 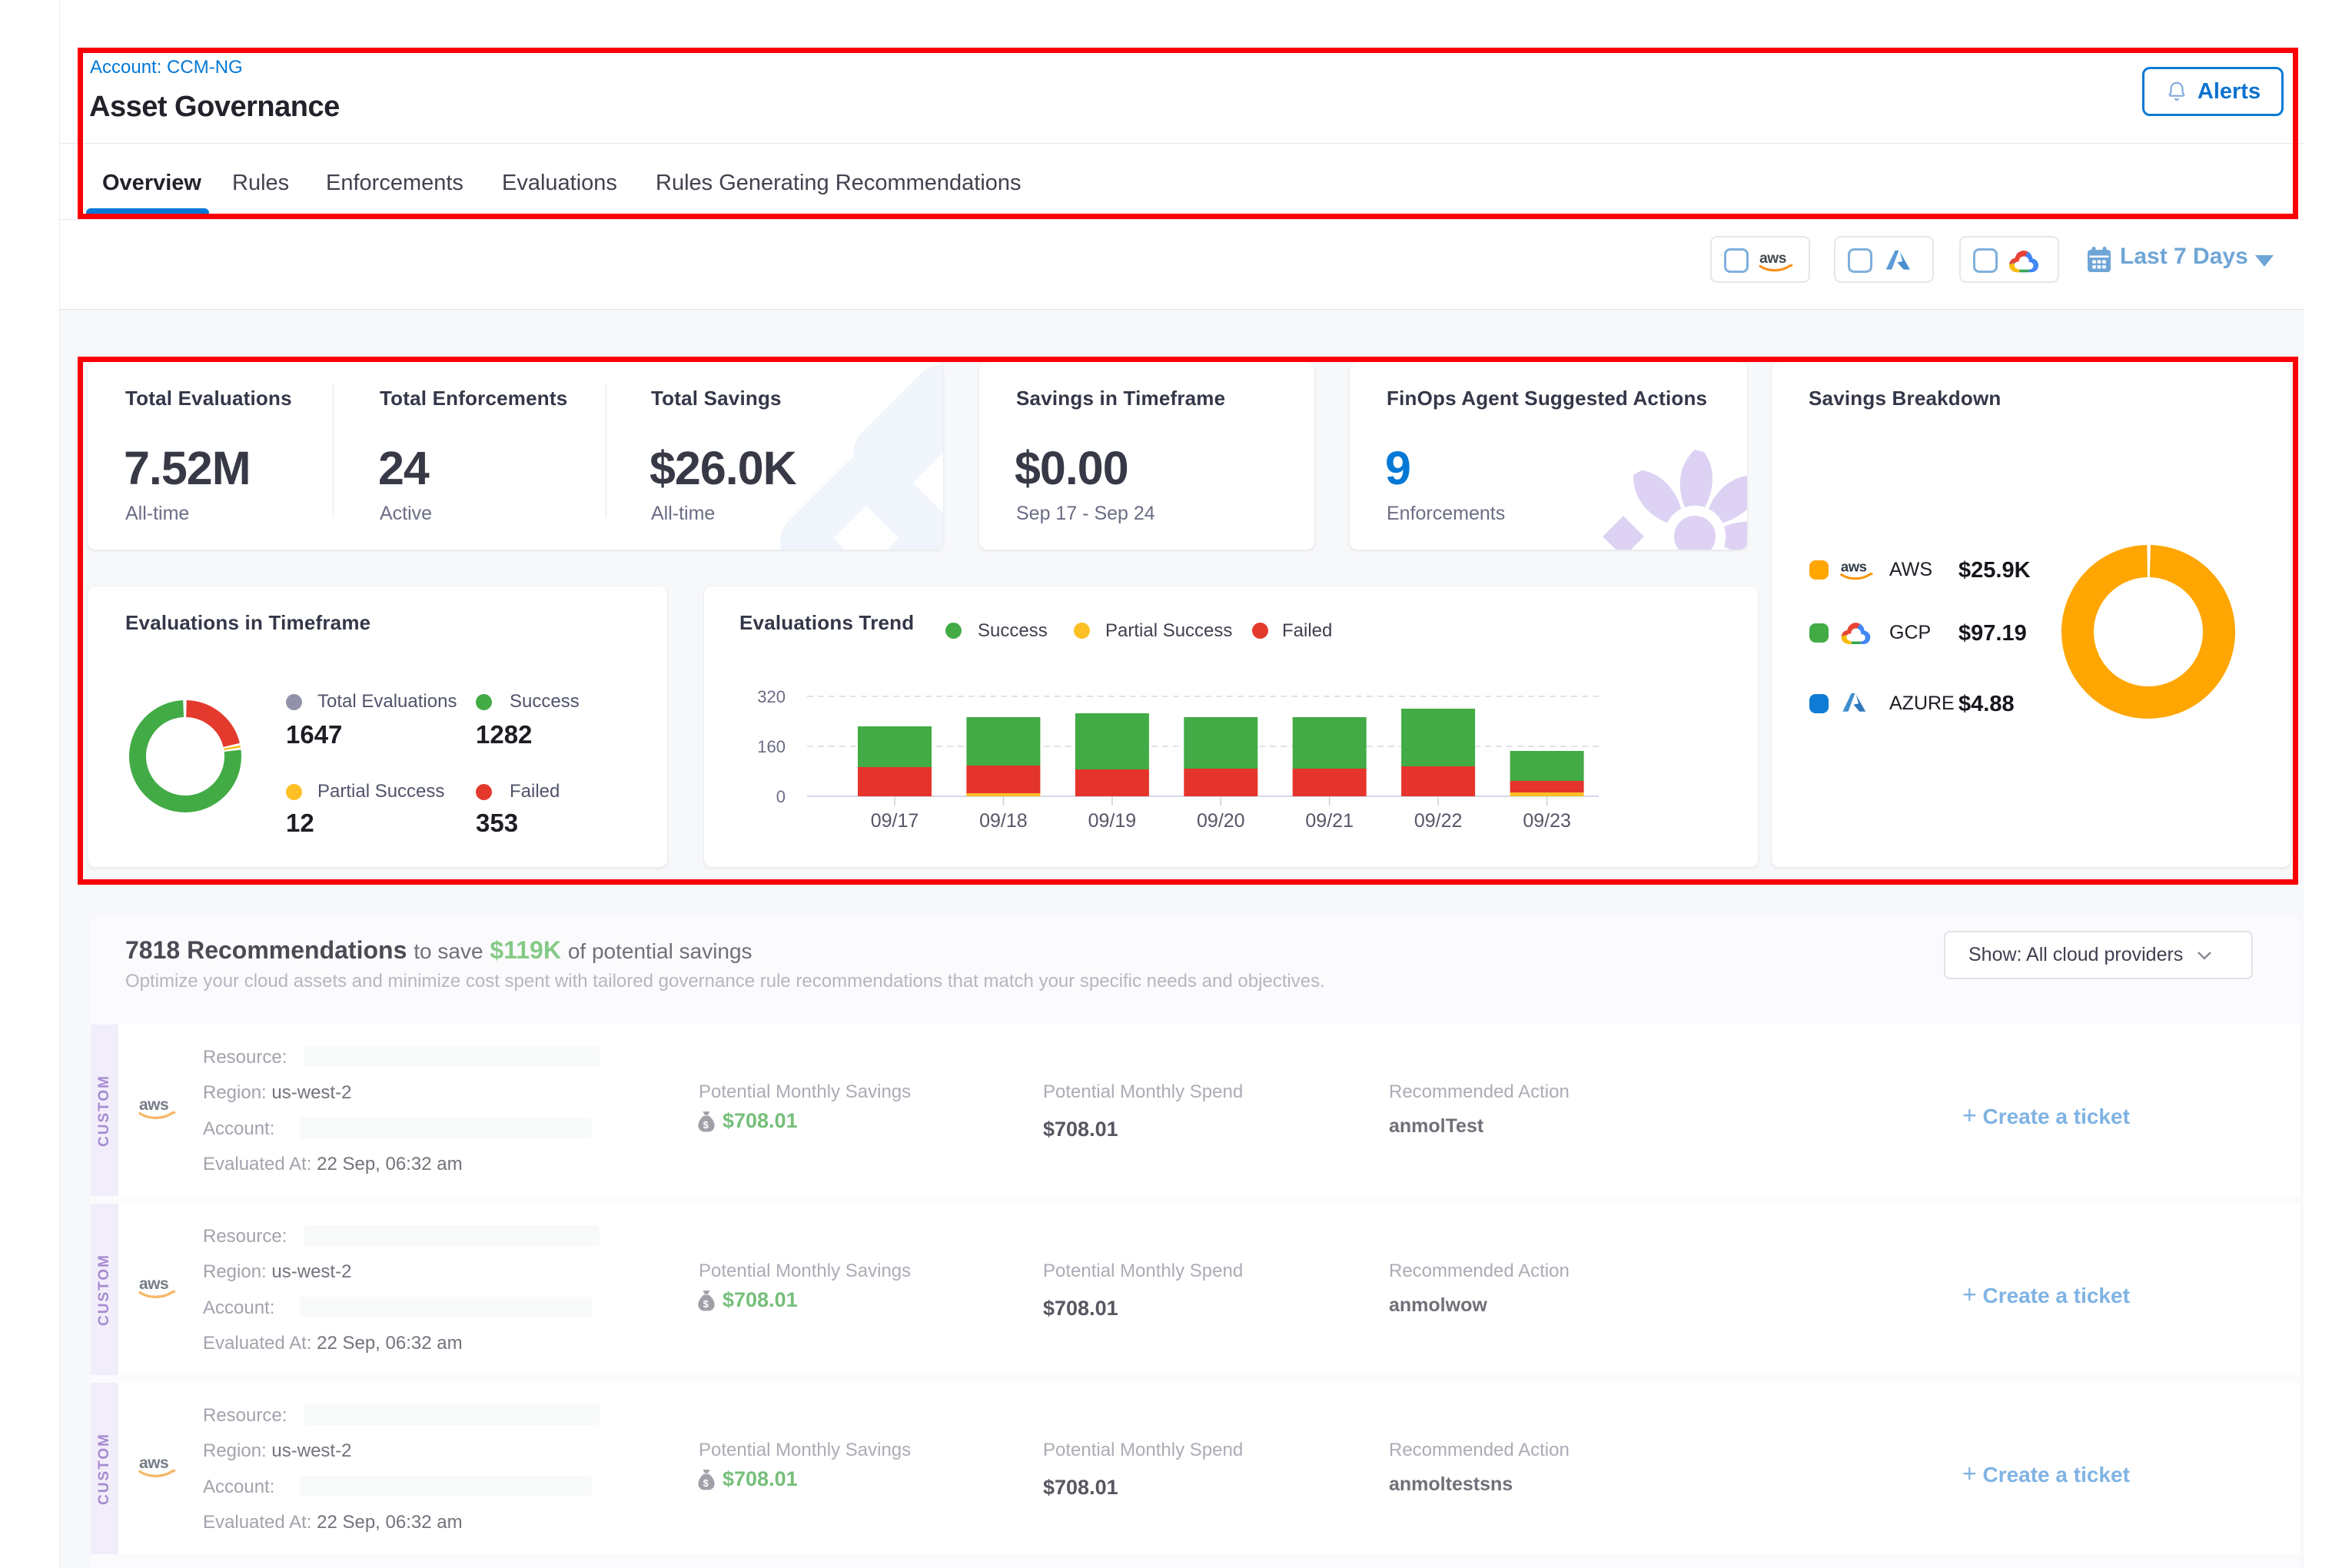 What do you see at coordinates (1112, 821) in the screenshot?
I see `svg-text: 09/19` at bounding box center [1112, 821].